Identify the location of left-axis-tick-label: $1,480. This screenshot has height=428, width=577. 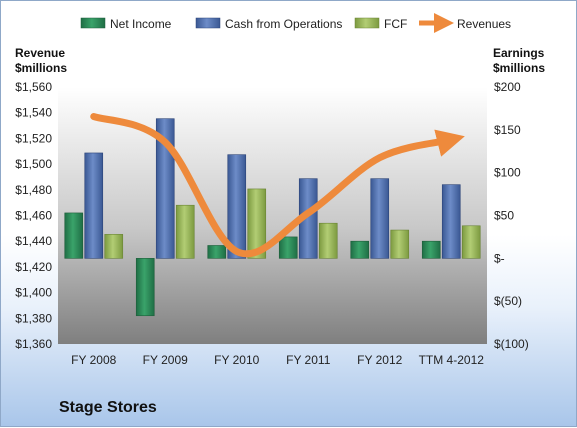
(33, 190).